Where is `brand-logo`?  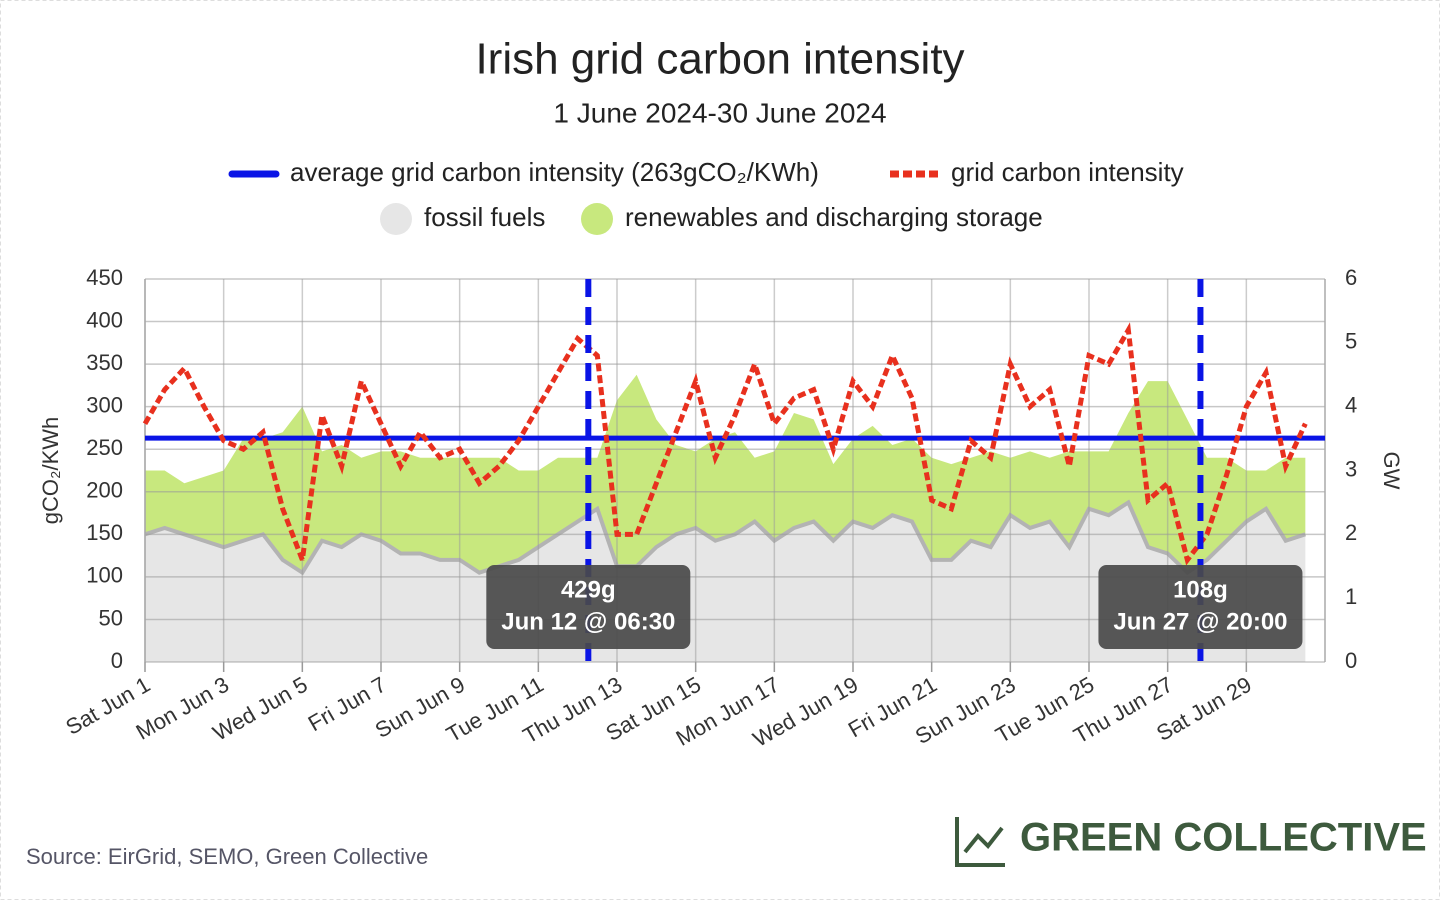 brand-logo is located at coordinates (980, 842).